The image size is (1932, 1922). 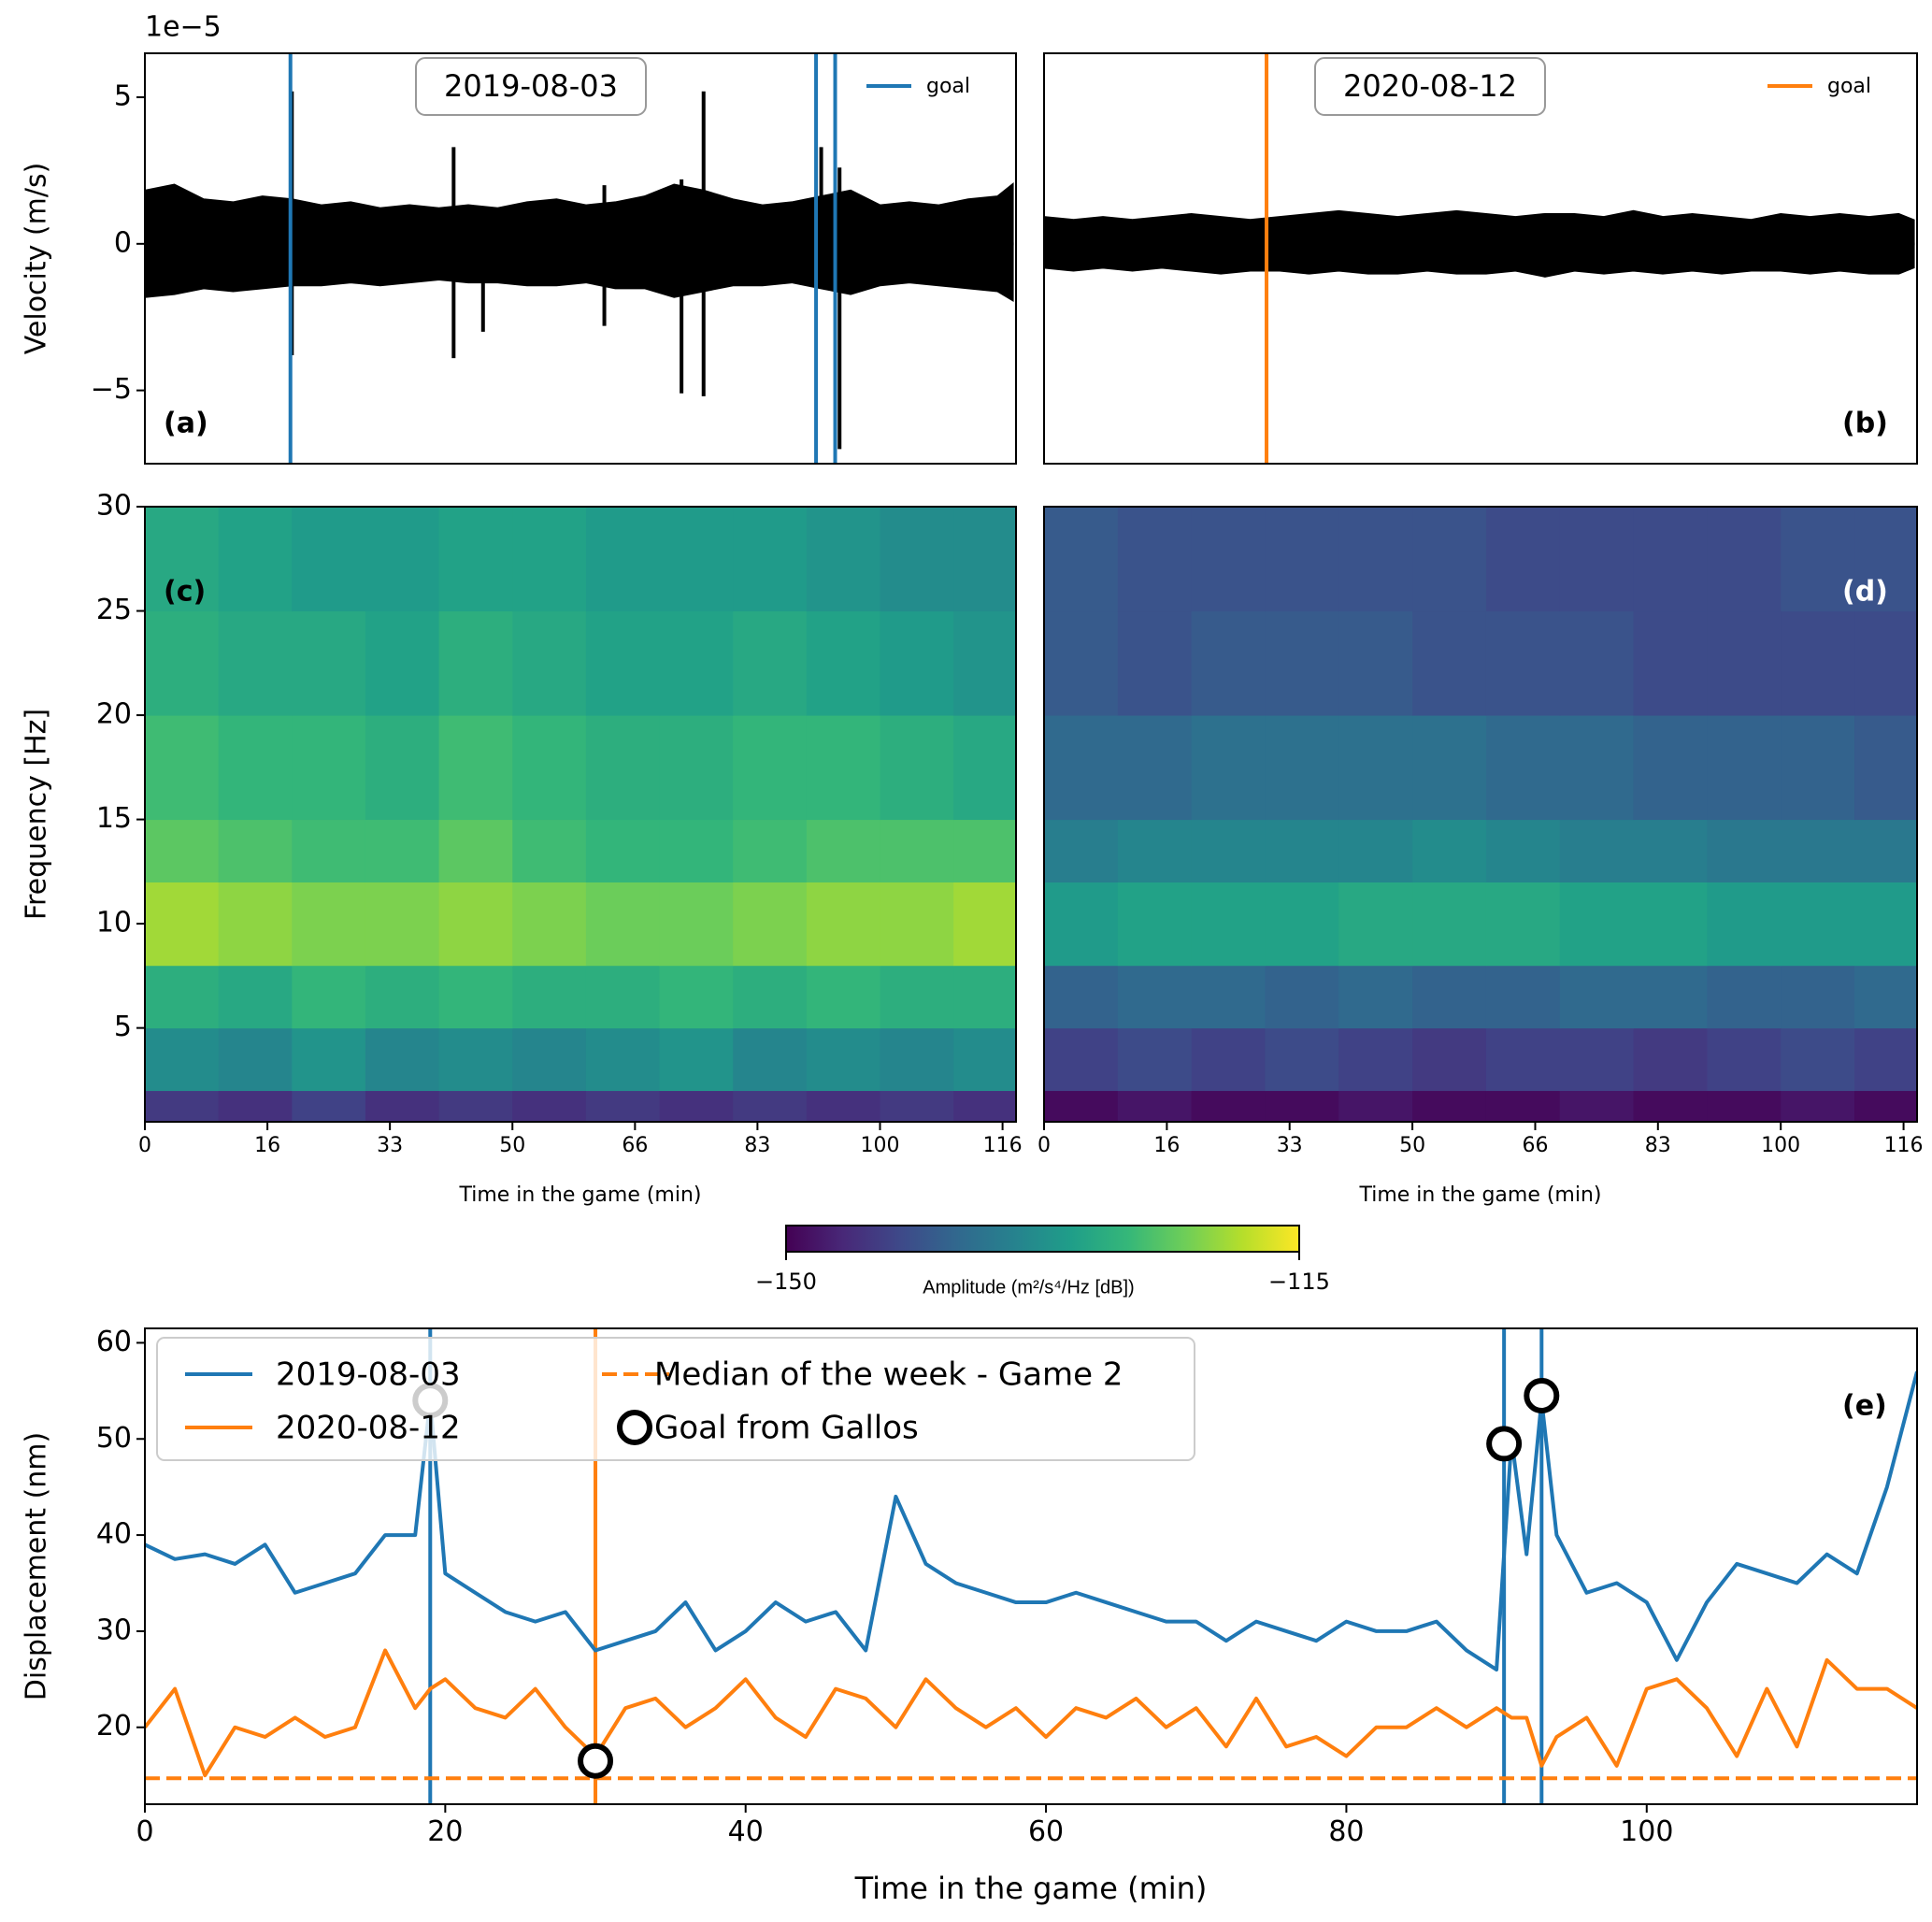 I want to click on legend-box, so click(x=675, y=1399).